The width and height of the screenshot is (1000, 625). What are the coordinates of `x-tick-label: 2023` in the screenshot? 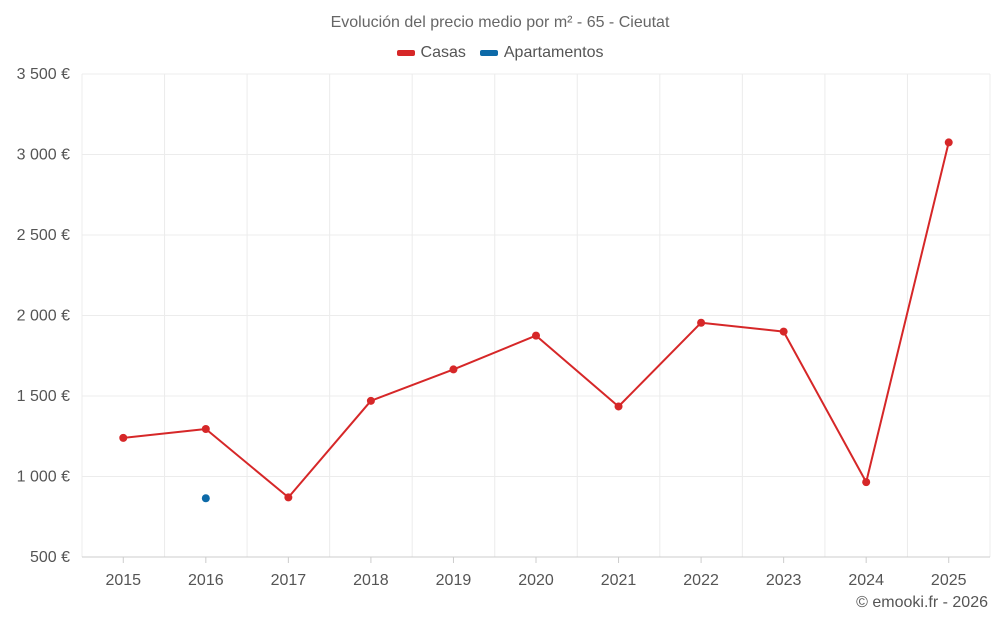 It's located at (784, 580).